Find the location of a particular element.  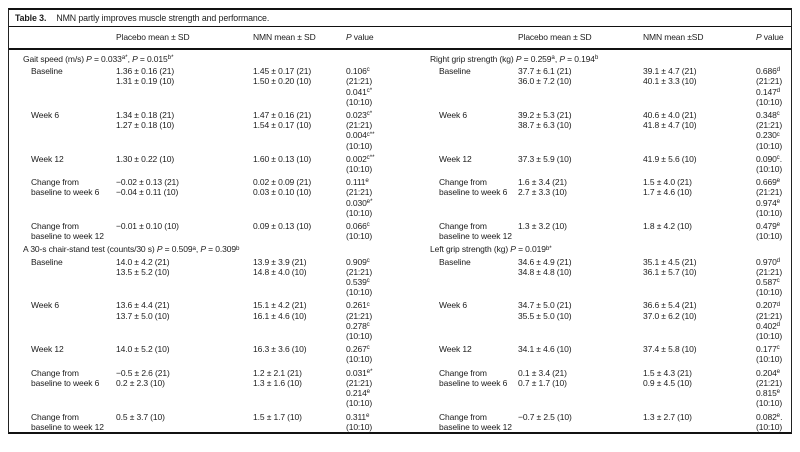

value-line: 1.3 ± 3.2 (10) is located at coordinates (542, 226).